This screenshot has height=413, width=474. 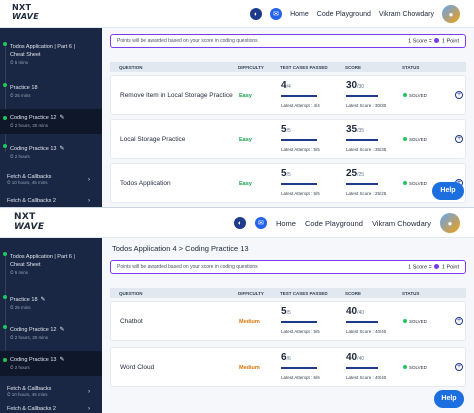 I want to click on sidebar-item-duration-text: 2 hours, so click(x=22, y=367).